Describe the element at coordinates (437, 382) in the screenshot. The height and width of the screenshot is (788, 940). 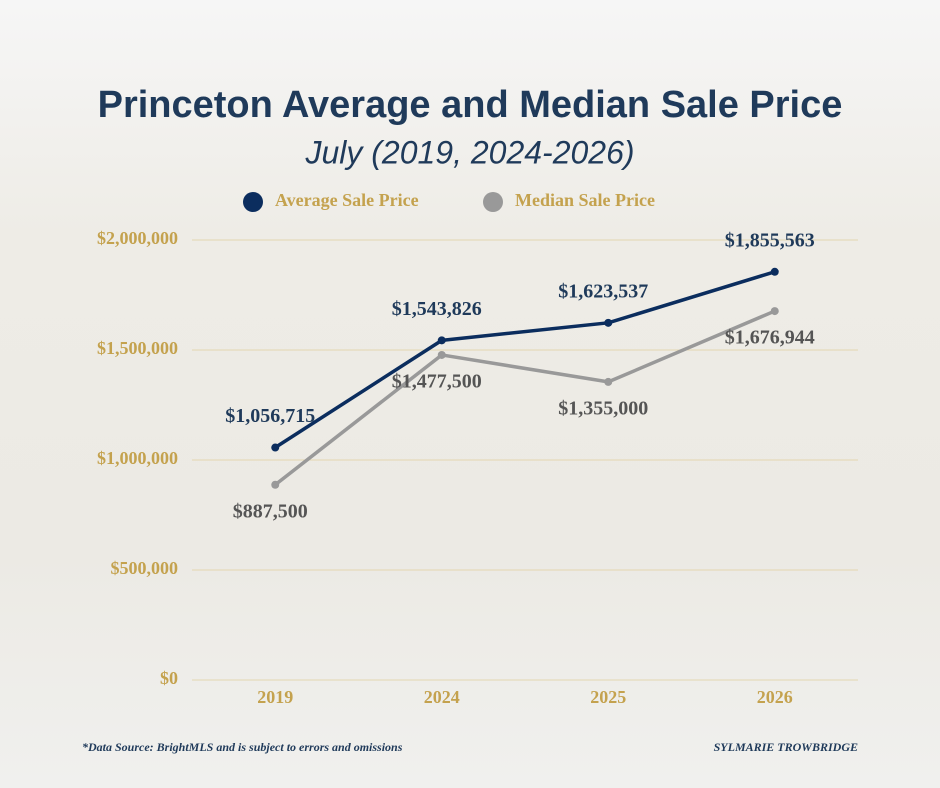
I see `data-label: $1,477,500` at that location.